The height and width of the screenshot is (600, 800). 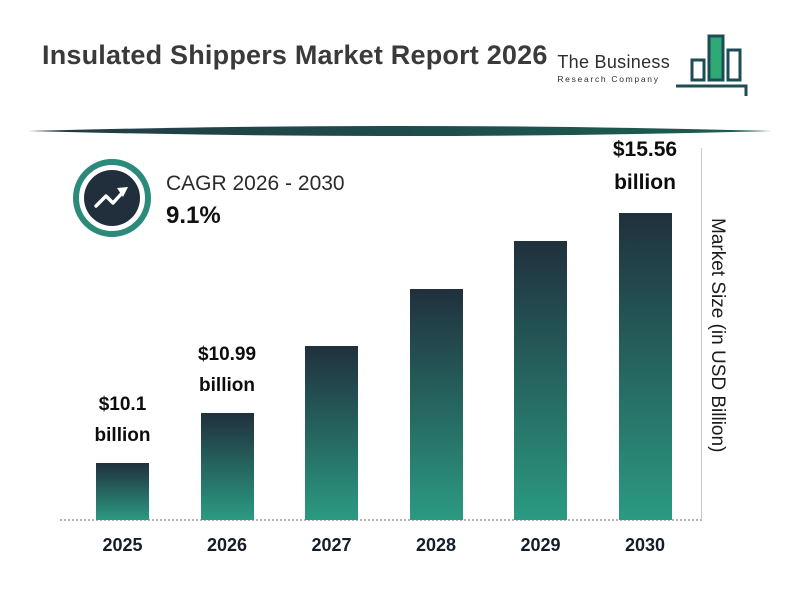 I want to click on bar-column-2026: $10.99 billion 2026, so click(x=227, y=447).